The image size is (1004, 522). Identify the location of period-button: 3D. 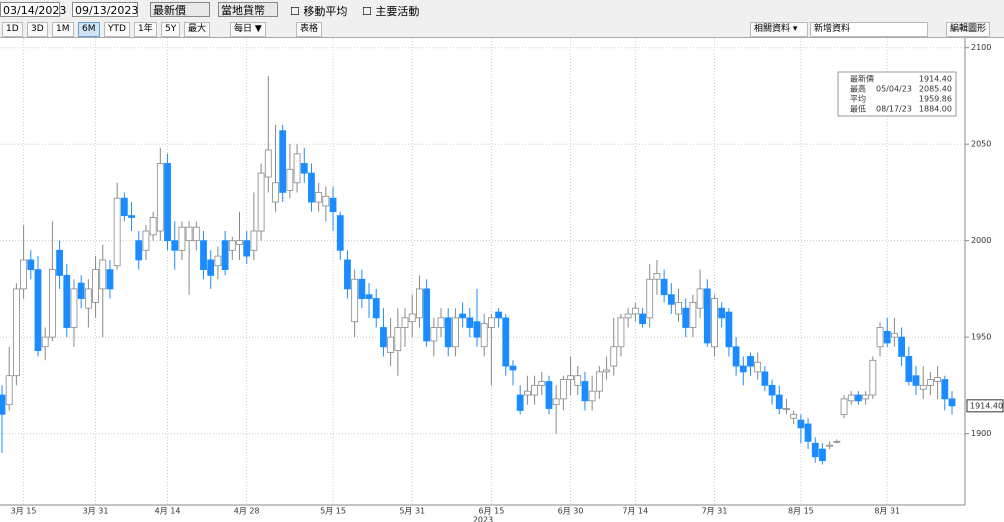
(37, 29).